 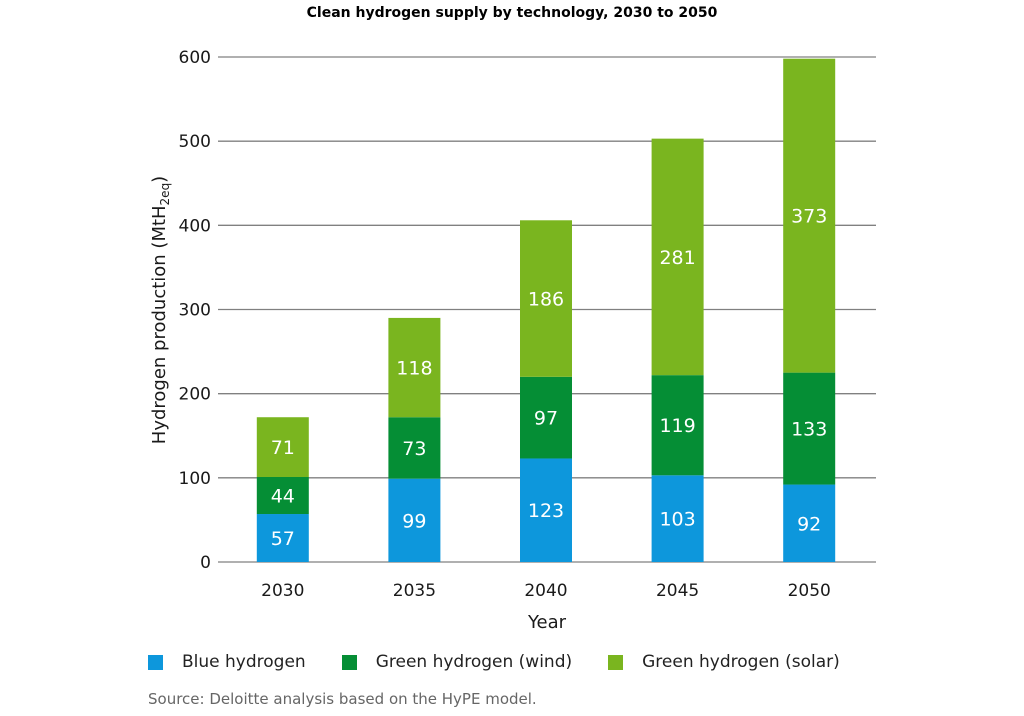 I want to click on bar-2030-blue, so click(x=282, y=538).